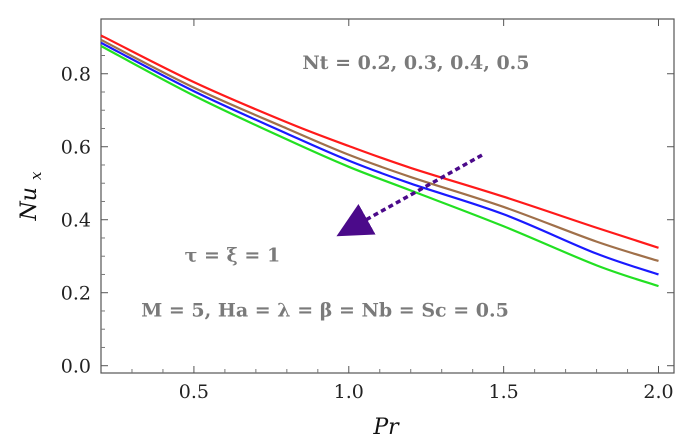  Describe the element at coordinates (76, 221) in the screenshot. I see `y-tick-label: 0.4` at that location.